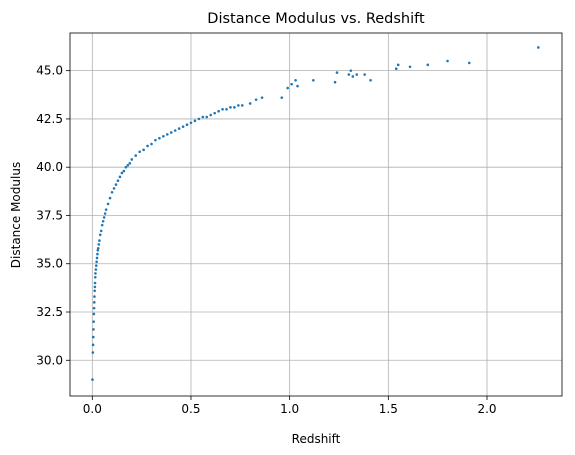  I want to click on x-tick-label: 0.5, so click(190, 409).